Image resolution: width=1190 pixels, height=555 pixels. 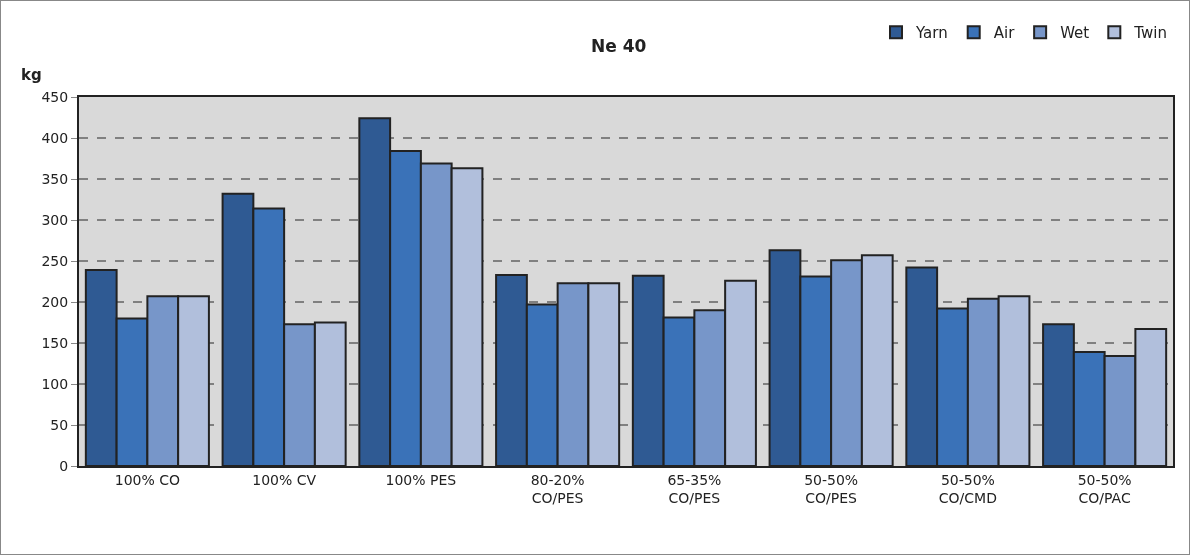 I want to click on y-tick-label: 350, so click(x=55, y=178).